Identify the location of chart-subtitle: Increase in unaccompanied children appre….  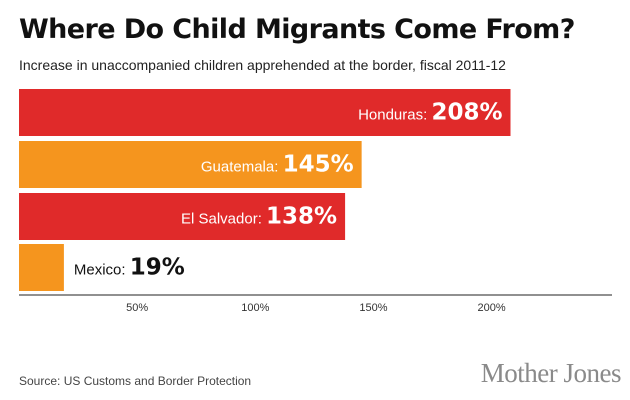
(262, 65).